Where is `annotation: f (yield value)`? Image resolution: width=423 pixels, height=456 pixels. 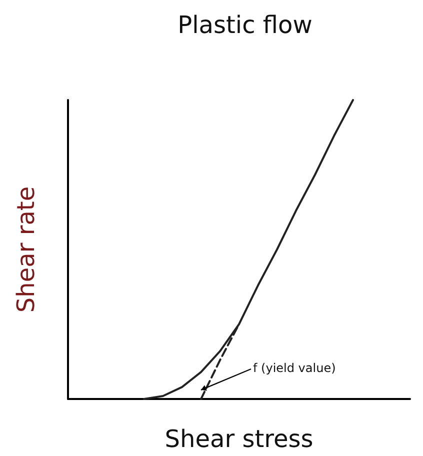 annotation: f (yield value) is located at coordinates (294, 368).